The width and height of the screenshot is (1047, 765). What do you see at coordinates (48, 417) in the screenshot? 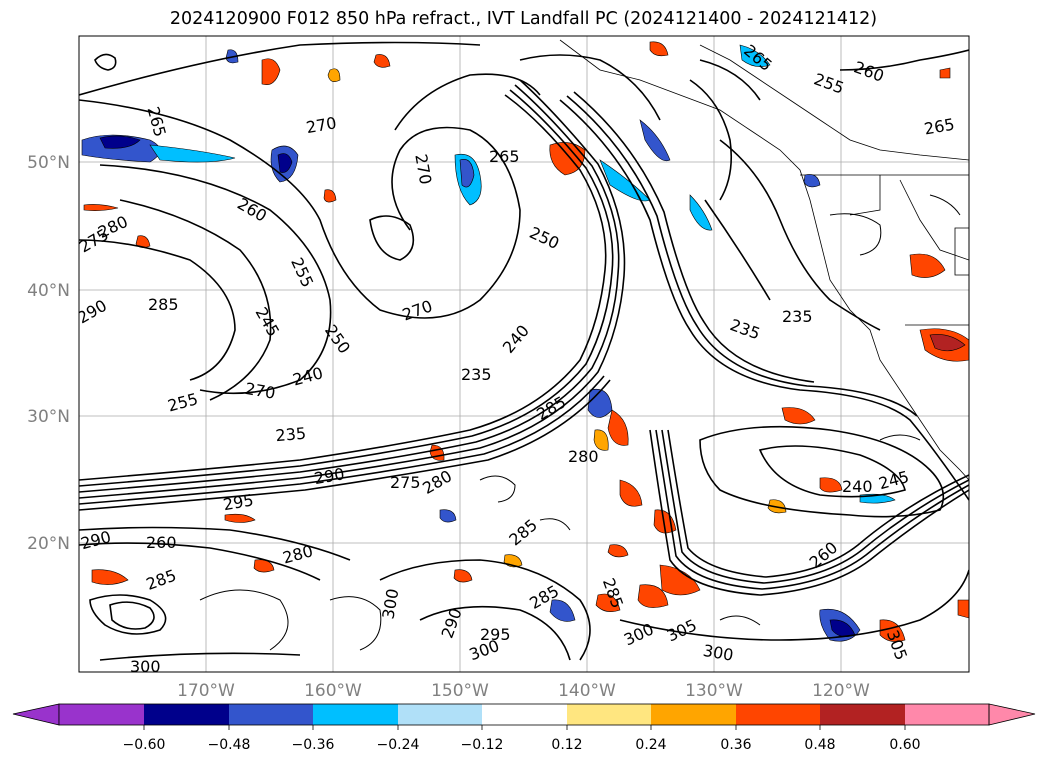
I see `lat-label-30n: 30°N` at bounding box center [48, 417].